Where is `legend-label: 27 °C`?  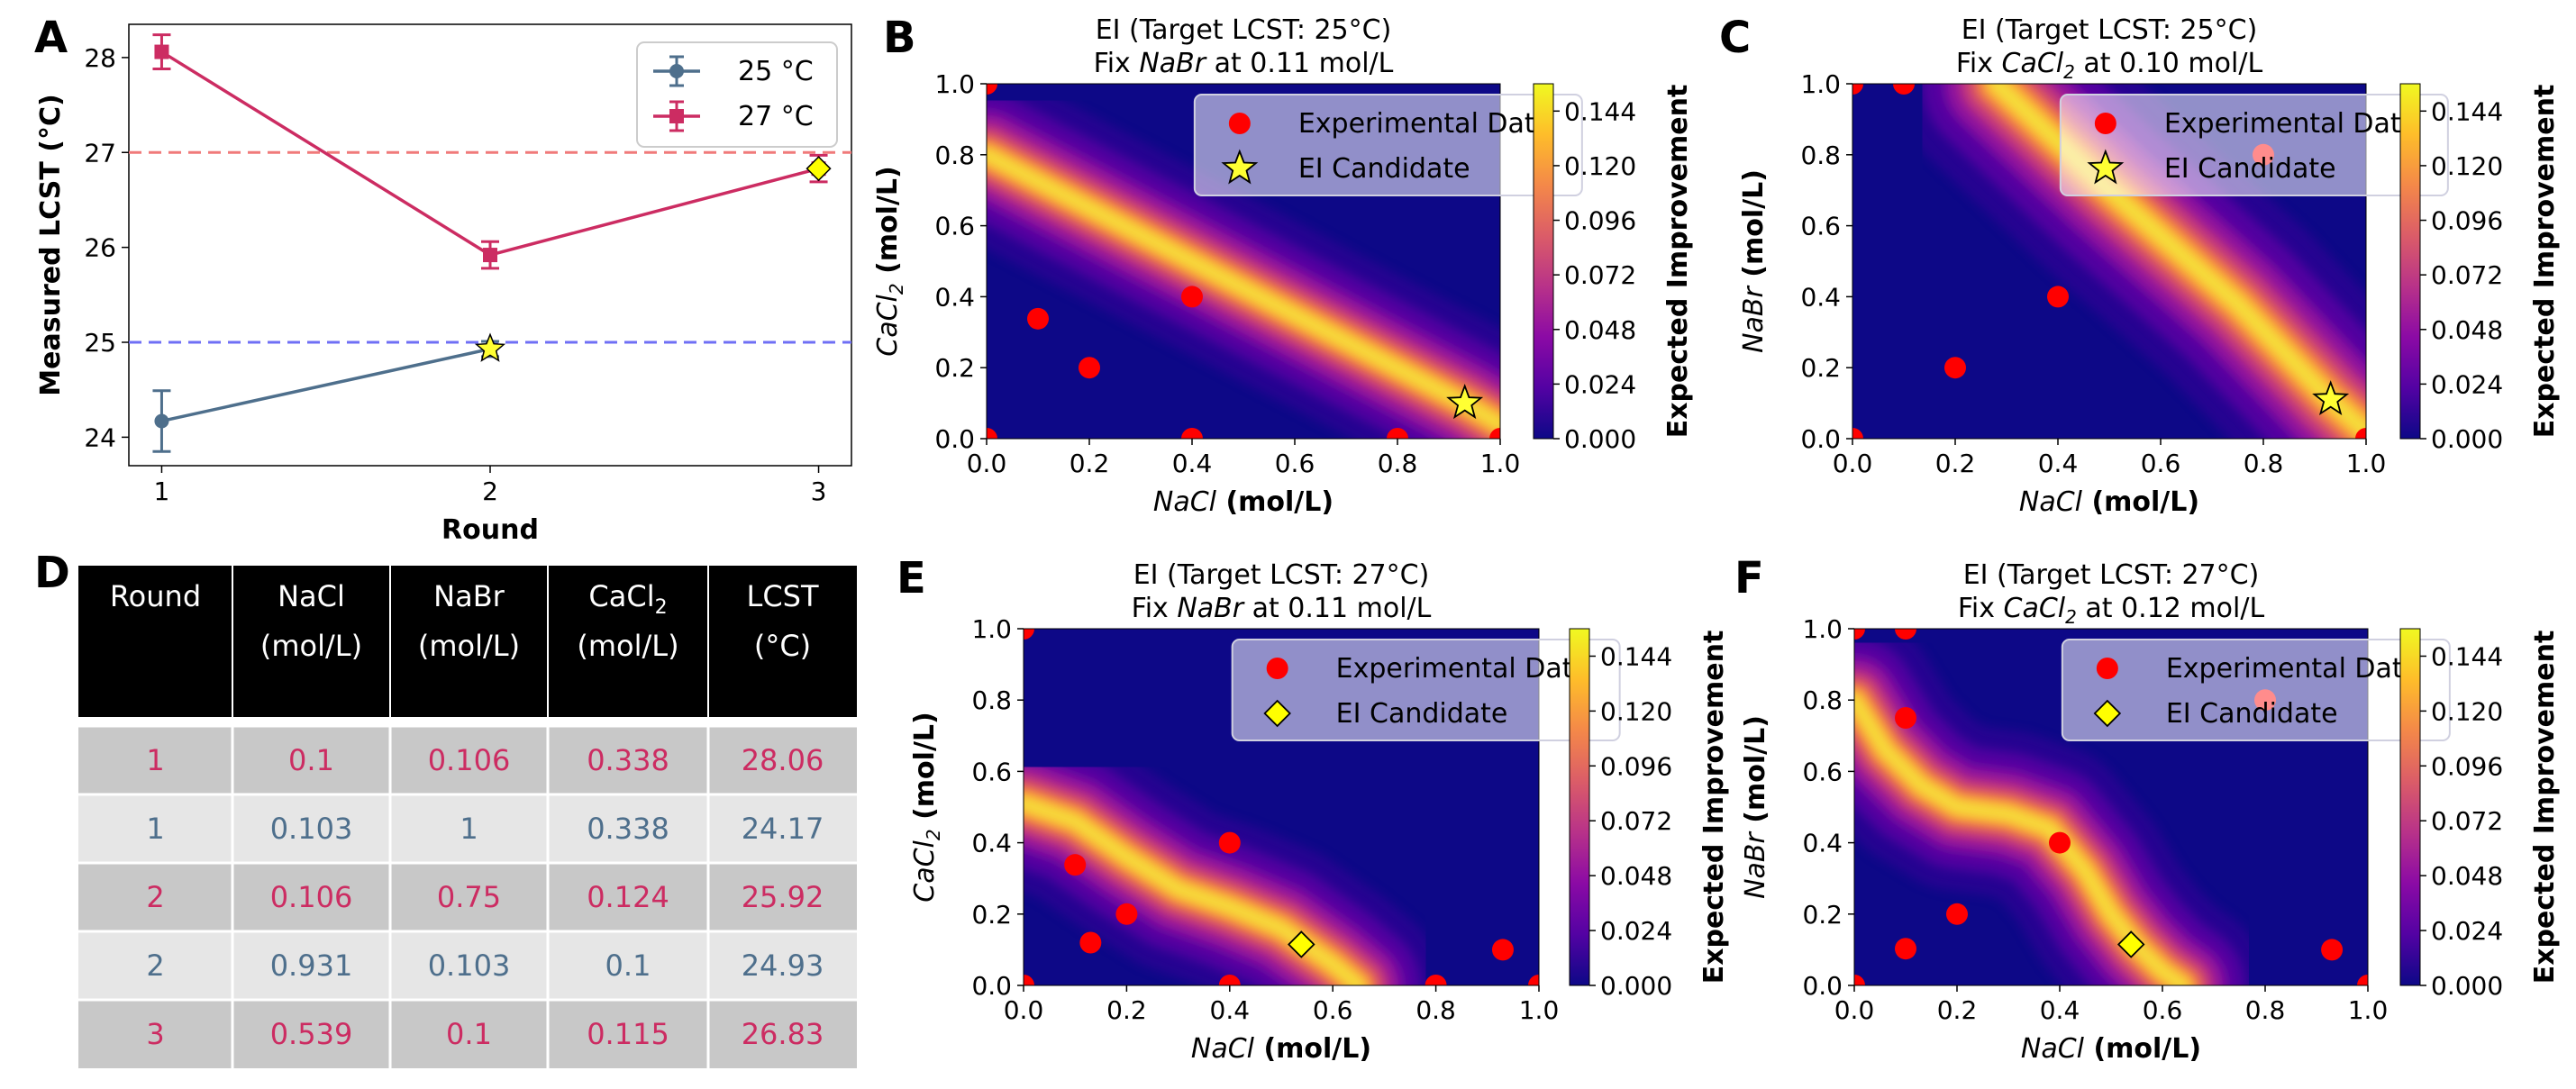 legend-label: 27 °C is located at coordinates (776, 116).